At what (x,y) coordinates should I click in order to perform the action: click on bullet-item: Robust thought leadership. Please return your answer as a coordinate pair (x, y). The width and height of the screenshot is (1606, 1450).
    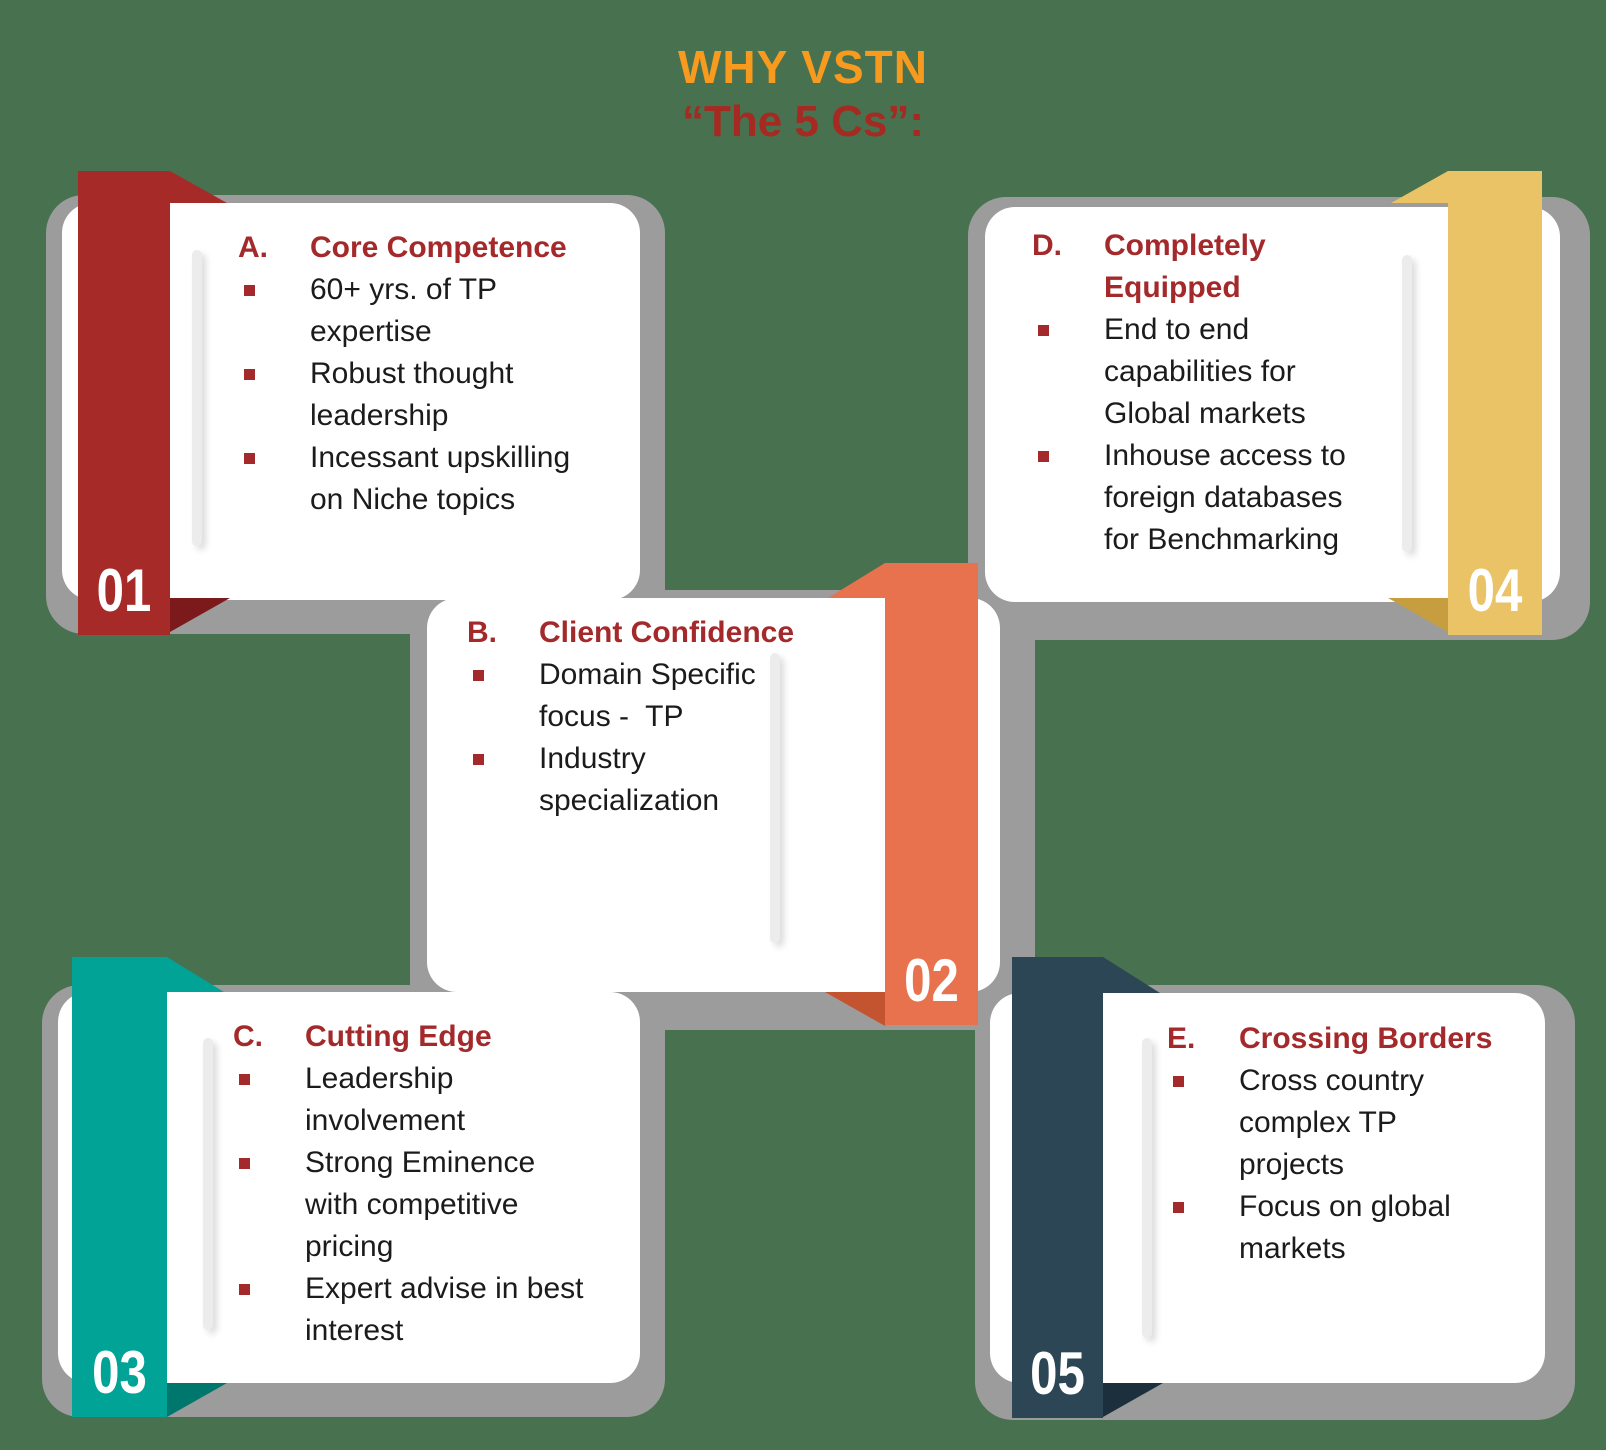
    Looking at the image, I should click on (431, 395).